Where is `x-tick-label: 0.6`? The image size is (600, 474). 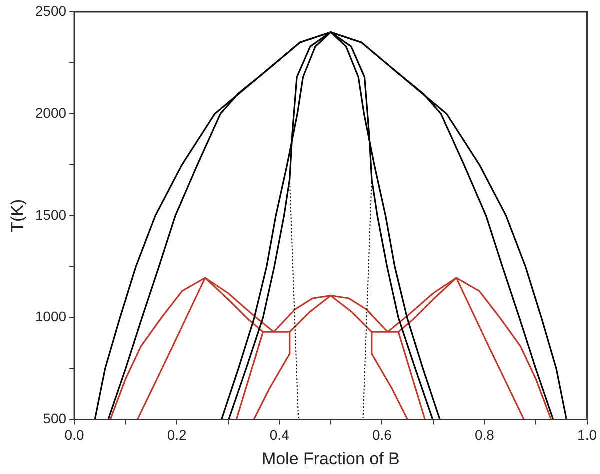 x-tick-label: 0.6 is located at coordinates (382, 435).